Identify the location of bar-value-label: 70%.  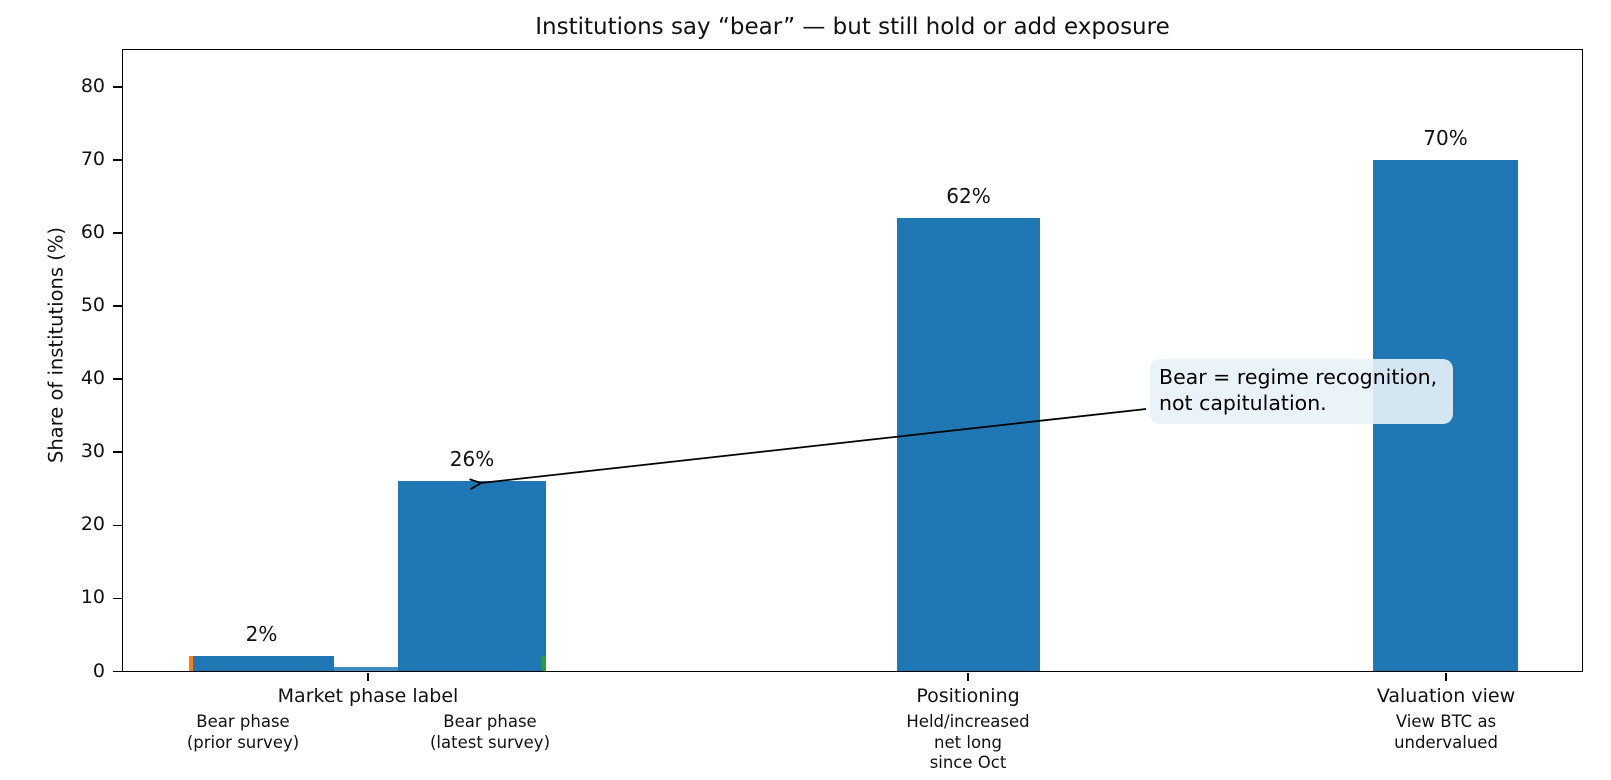
(1445, 137).